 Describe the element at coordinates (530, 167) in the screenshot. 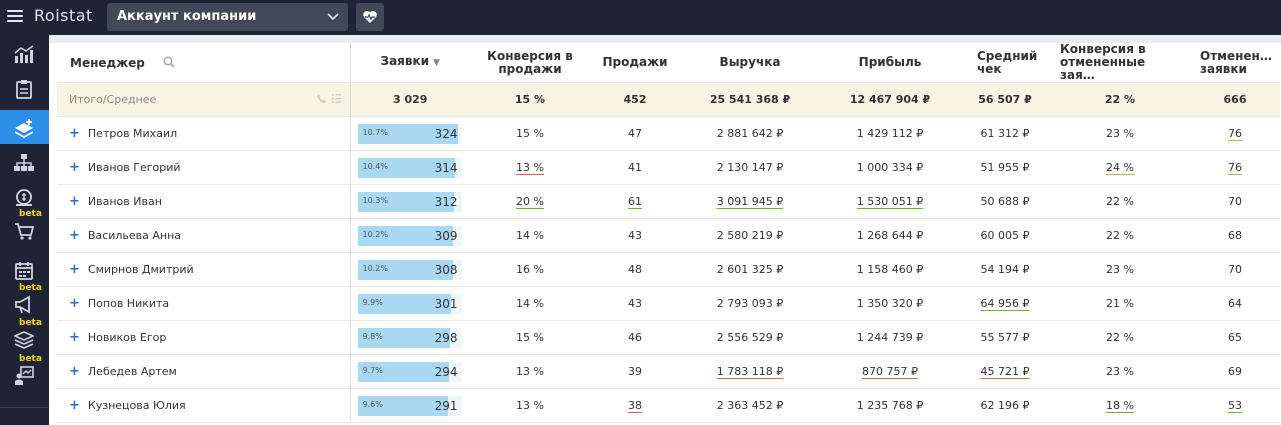

I see `conversion-cell: 13 %` at that location.